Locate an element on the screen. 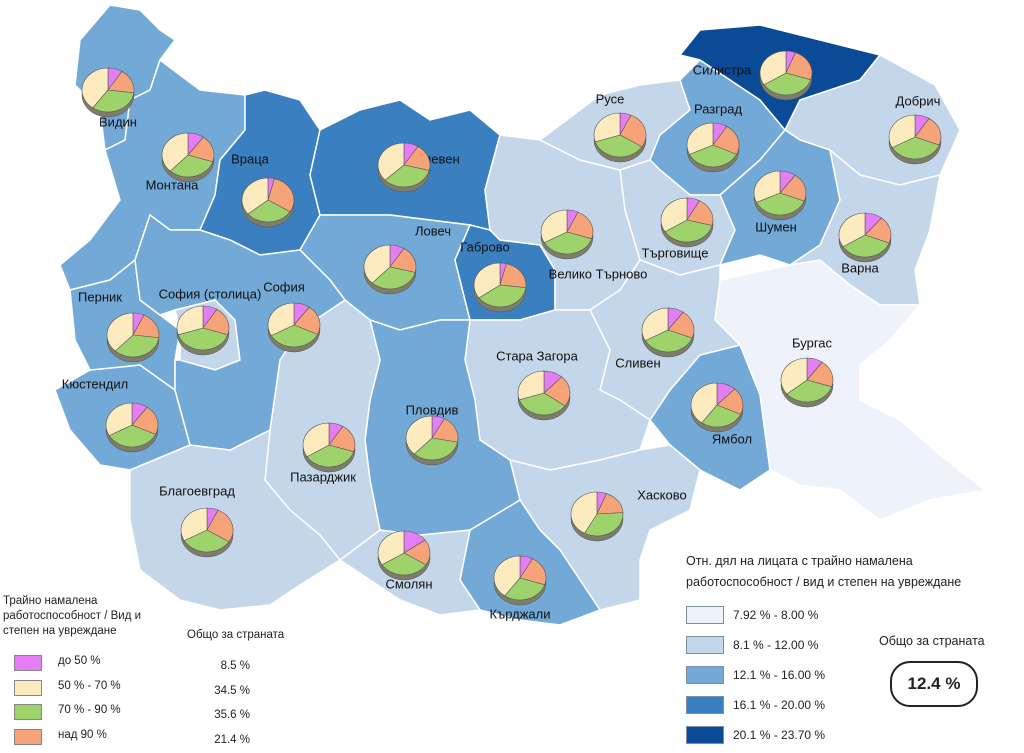 The width and height of the screenshot is (1024, 753). region-label: Кърджали is located at coordinates (520, 613).